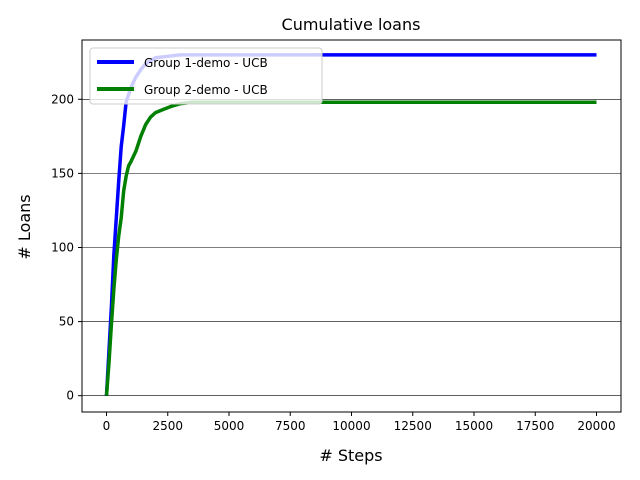 This screenshot has width=640, height=480. I want to click on x-tick-label: 0, so click(107, 426).